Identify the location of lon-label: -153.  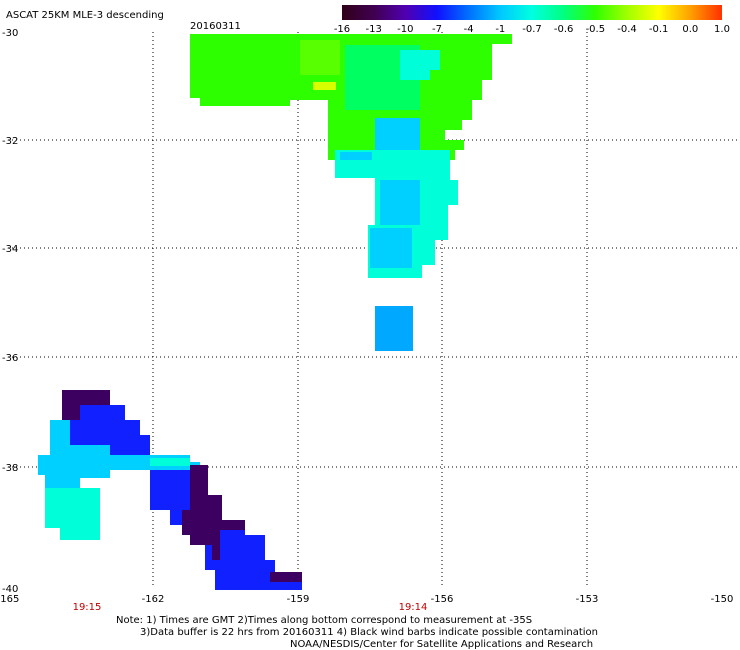
(587, 599).